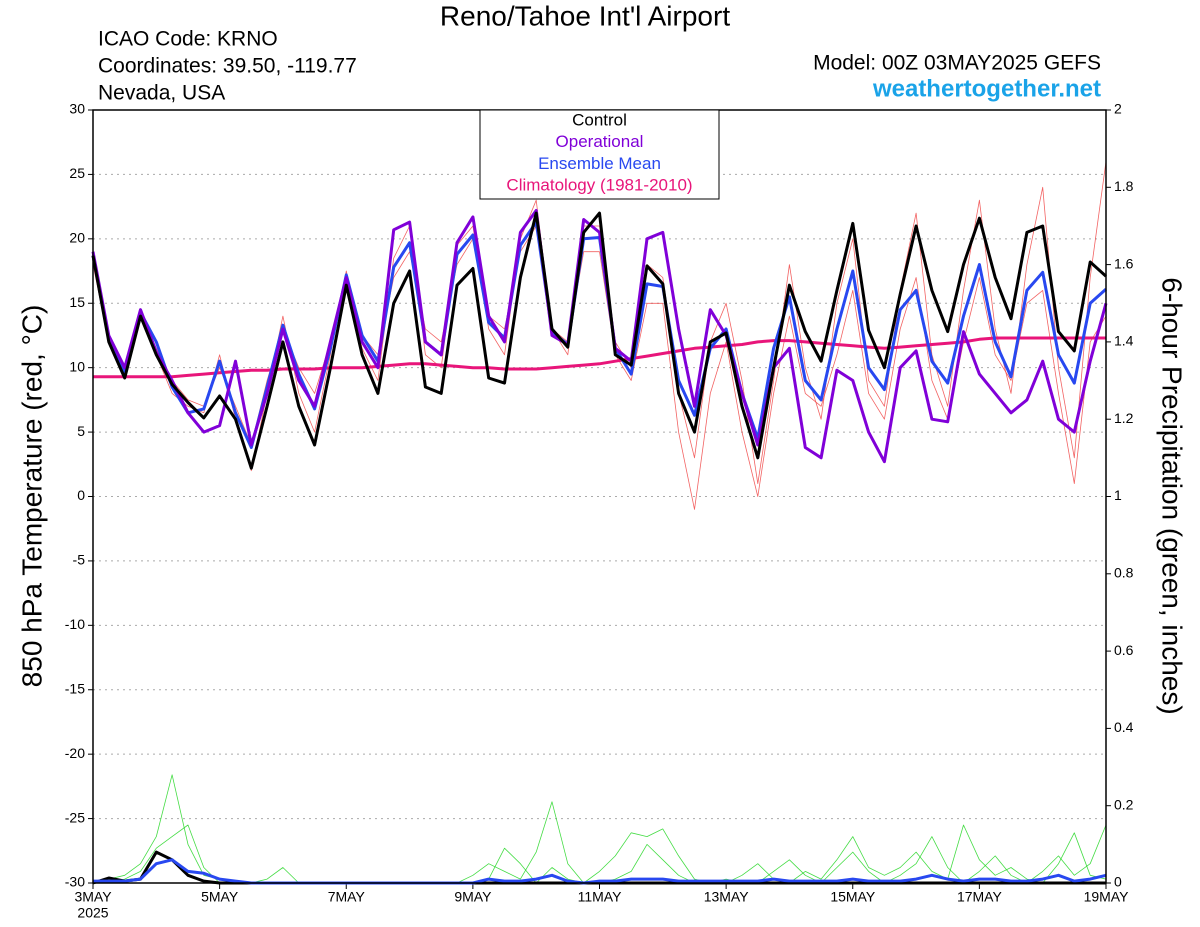 The width and height of the screenshot is (1200, 927). What do you see at coordinates (599, 163) in the screenshot?
I see `legend-entry: Ensemble Mean` at bounding box center [599, 163].